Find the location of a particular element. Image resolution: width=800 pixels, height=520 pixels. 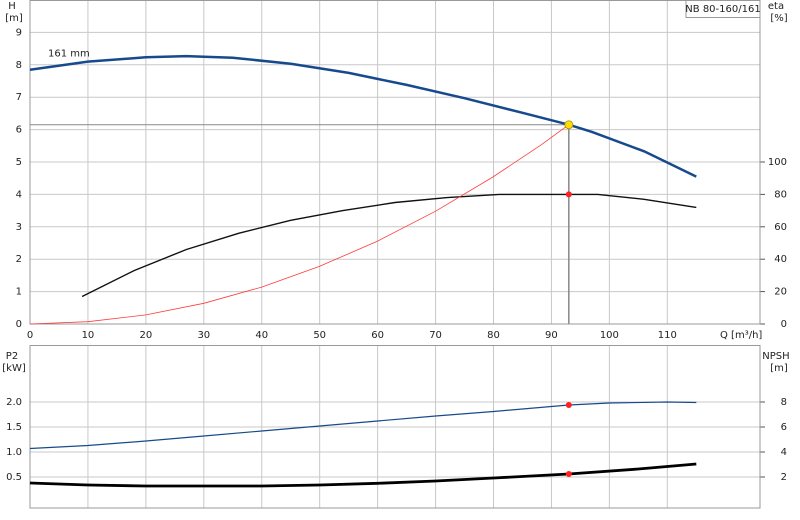

x-tick-label: 20 is located at coordinates (146, 335).